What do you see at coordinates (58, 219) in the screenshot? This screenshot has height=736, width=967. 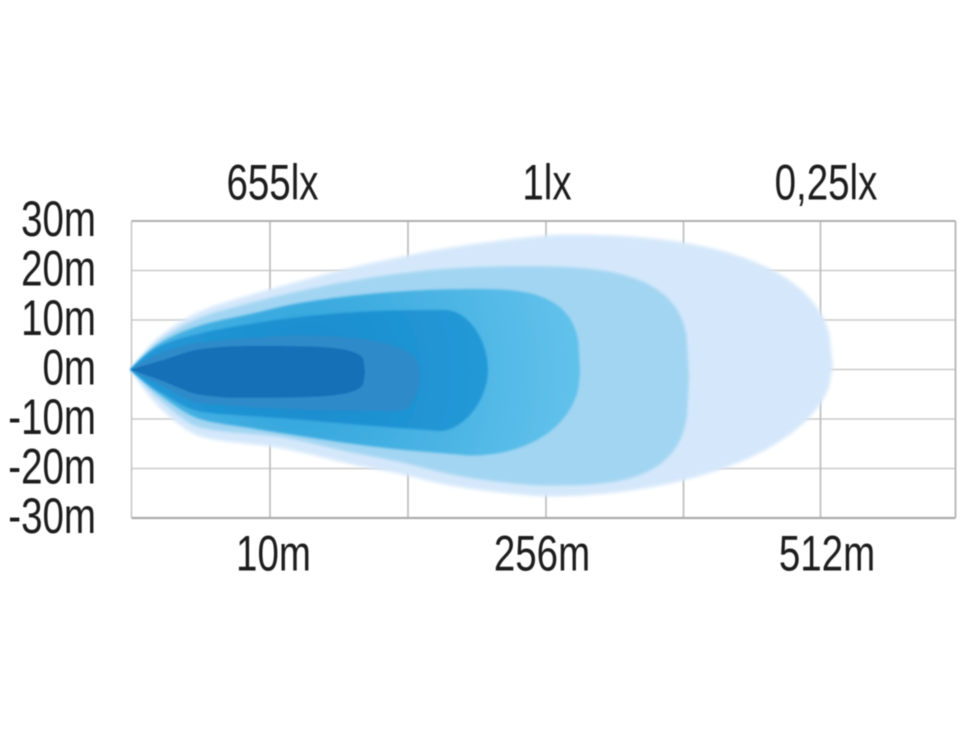 I see `svg-text: 30m` at bounding box center [58, 219].